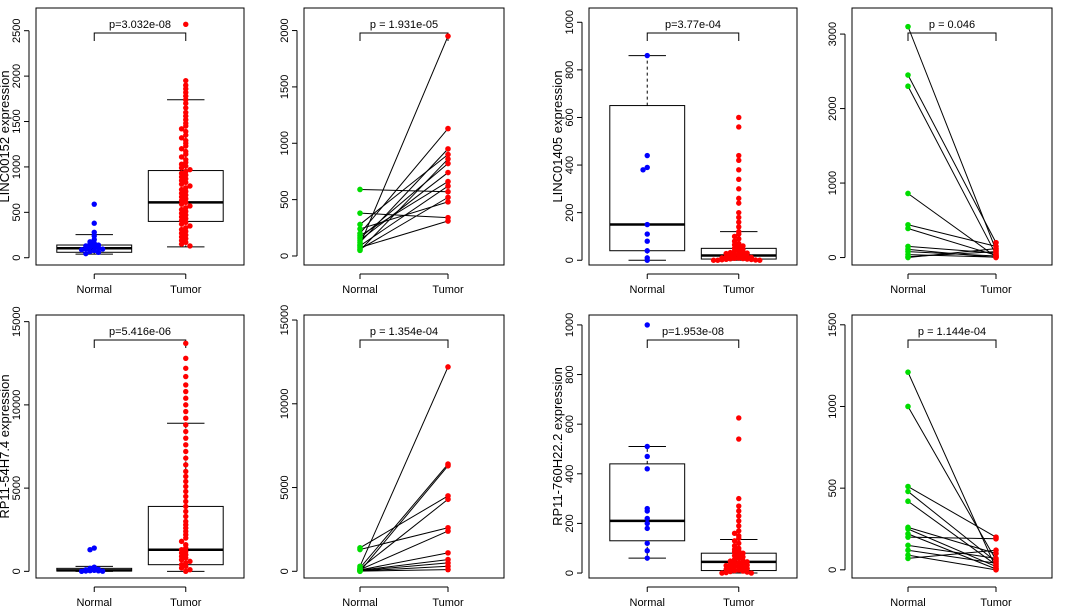 This screenshot has width=1084, height=606. What do you see at coordinates (557, 446) in the screenshot?
I see `y-axis-label: RP11-760H22.2 expression` at bounding box center [557, 446].